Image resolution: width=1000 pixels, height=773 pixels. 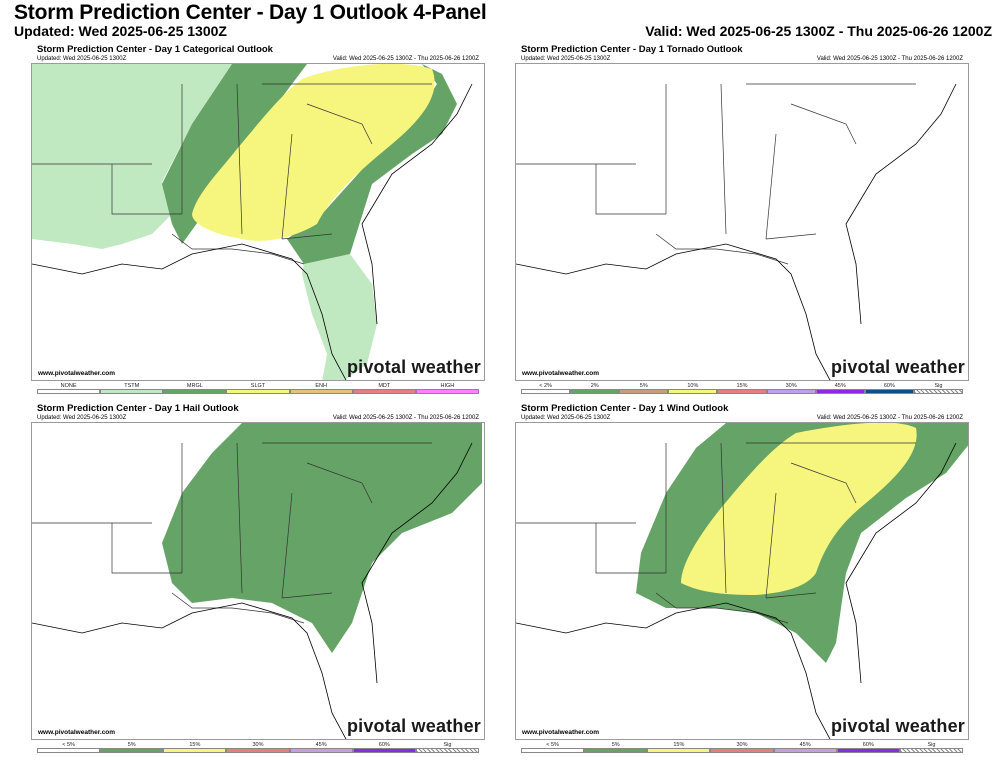 I want to click on legend-item: < 2%, so click(x=546, y=389).